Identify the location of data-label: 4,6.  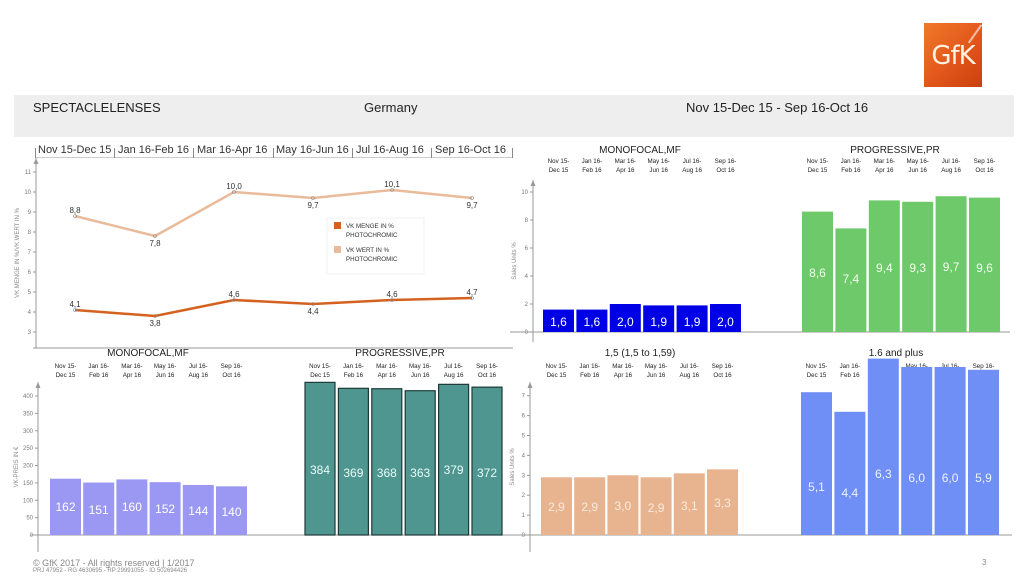
(392, 294).